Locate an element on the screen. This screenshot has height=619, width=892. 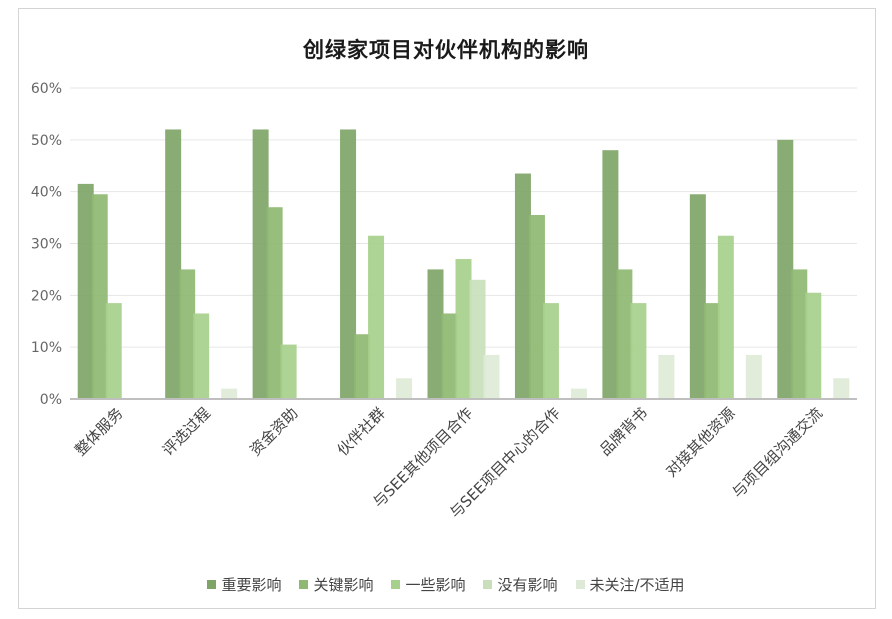
x-category-label: 整体服务 is located at coordinates (98, 431).